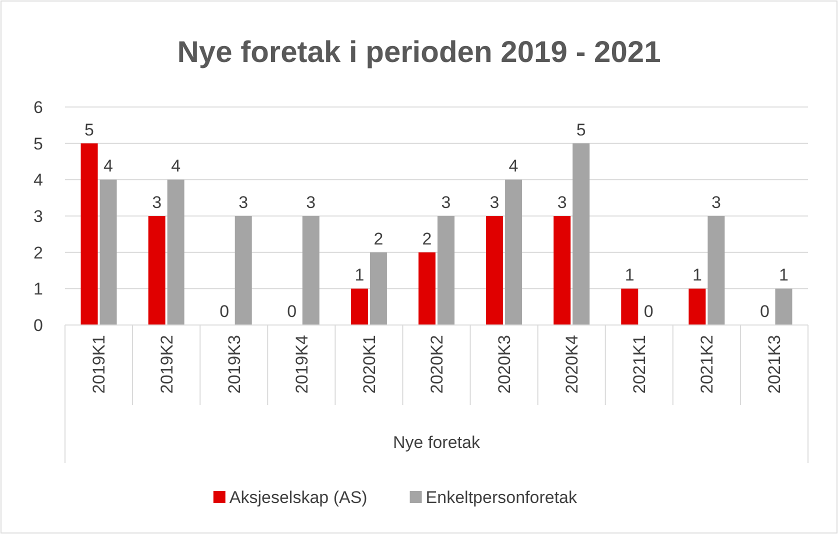  Describe the element at coordinates (369, 364) in the screenshot. I see `x-tick-label: 2020K1` at that location.